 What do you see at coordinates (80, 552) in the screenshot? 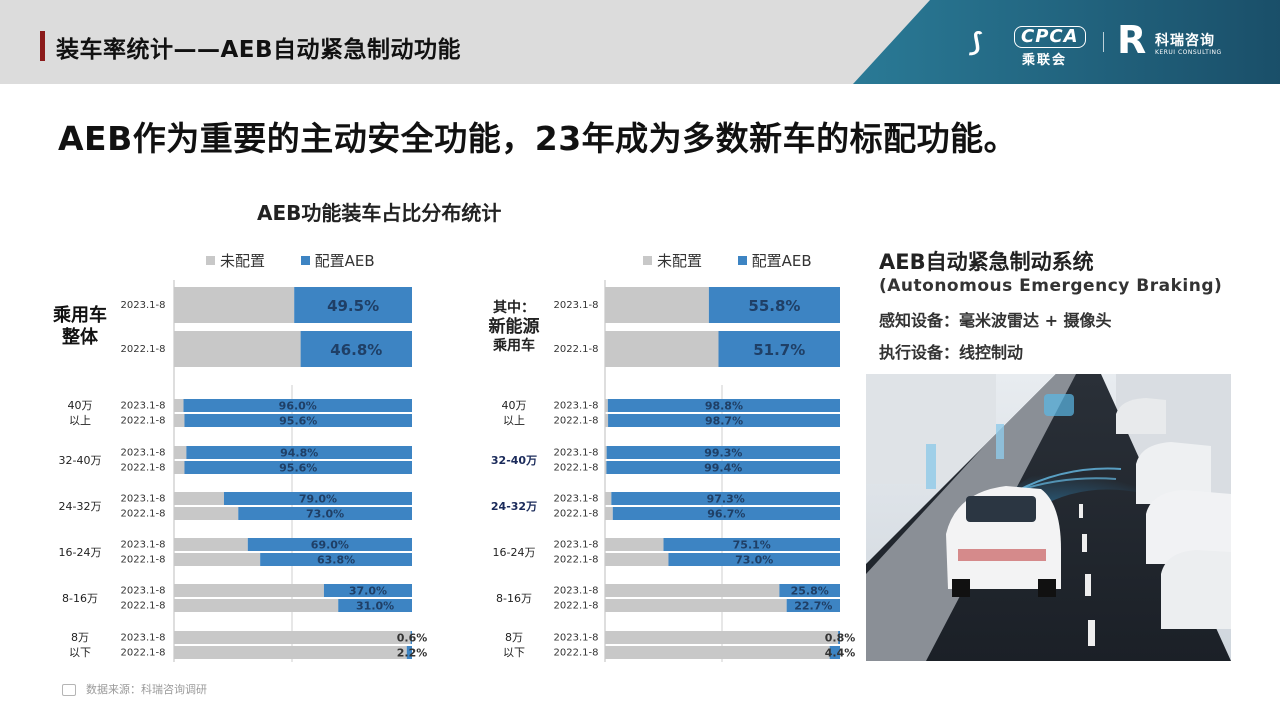
I see `group-label-line: 16-24万` at bounding box center [80, 552].